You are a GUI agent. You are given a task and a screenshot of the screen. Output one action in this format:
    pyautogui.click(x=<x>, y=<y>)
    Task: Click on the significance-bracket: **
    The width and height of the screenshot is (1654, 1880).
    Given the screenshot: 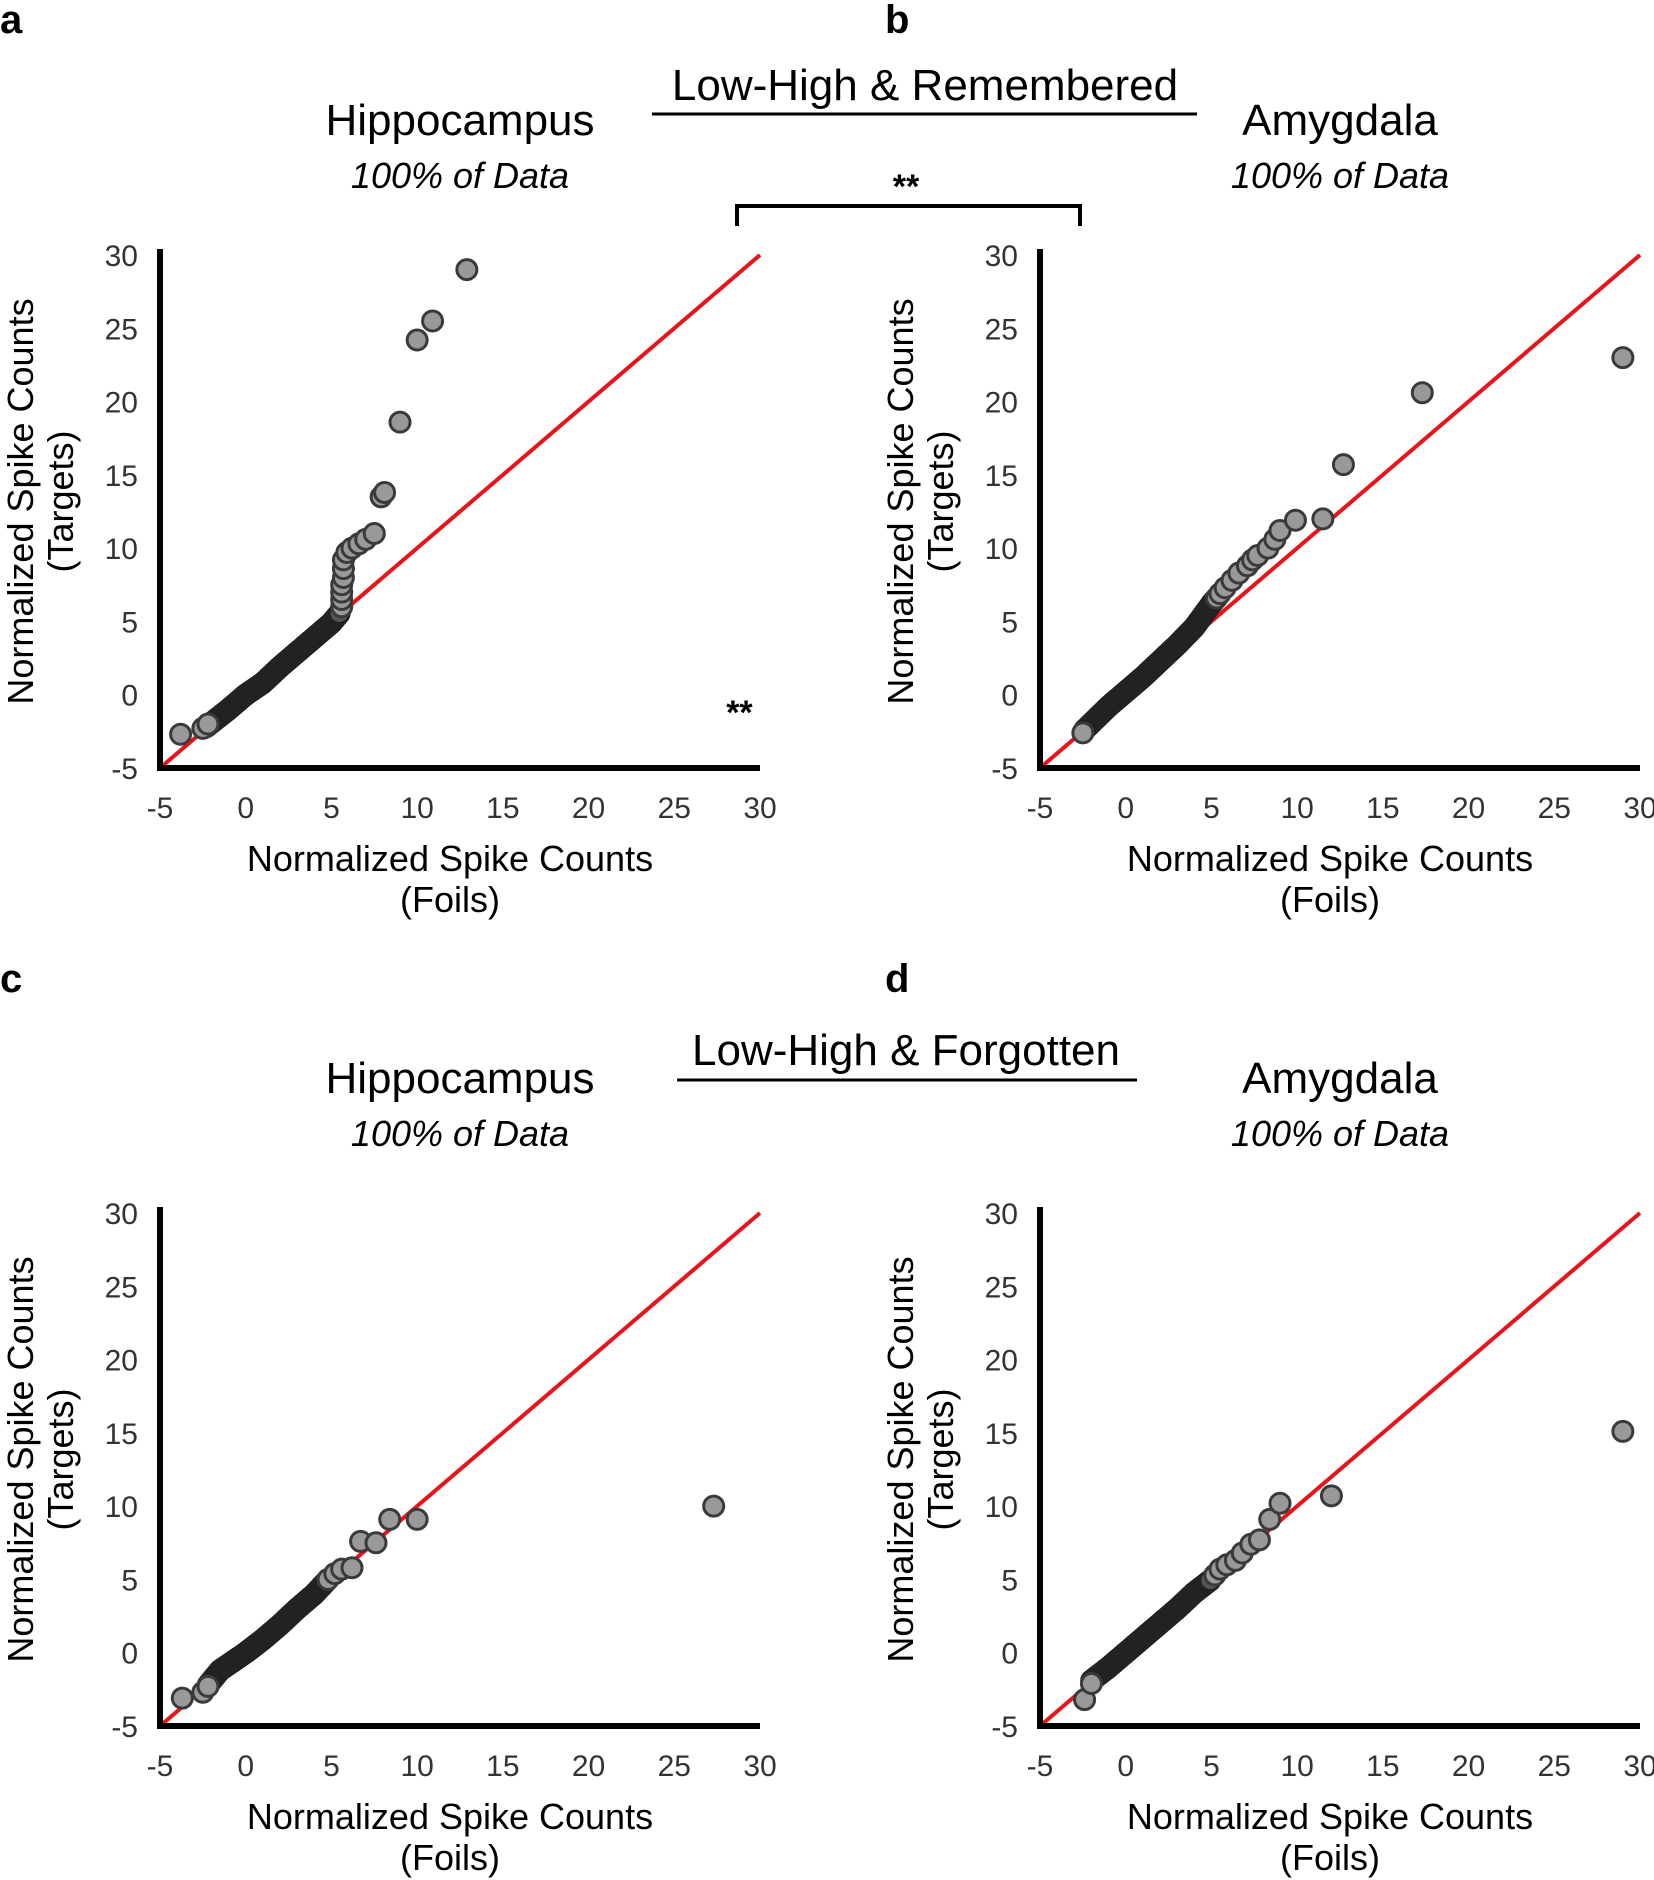 What is the action you would take?
    pyautogui.click(x=908, y=197)
    